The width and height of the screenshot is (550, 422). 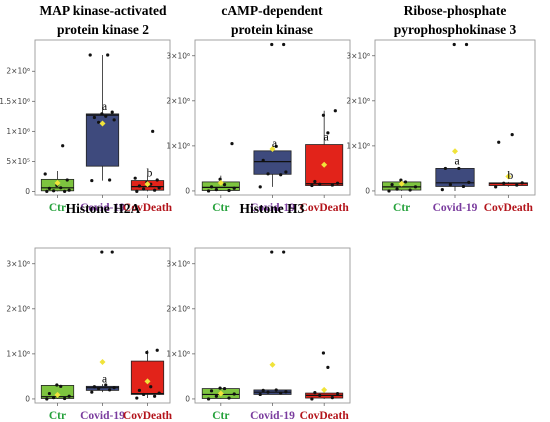 What do you see at coordinates (272, 325) in the screenshot?
I see `panel-frame` at bounding box center [272, 325].